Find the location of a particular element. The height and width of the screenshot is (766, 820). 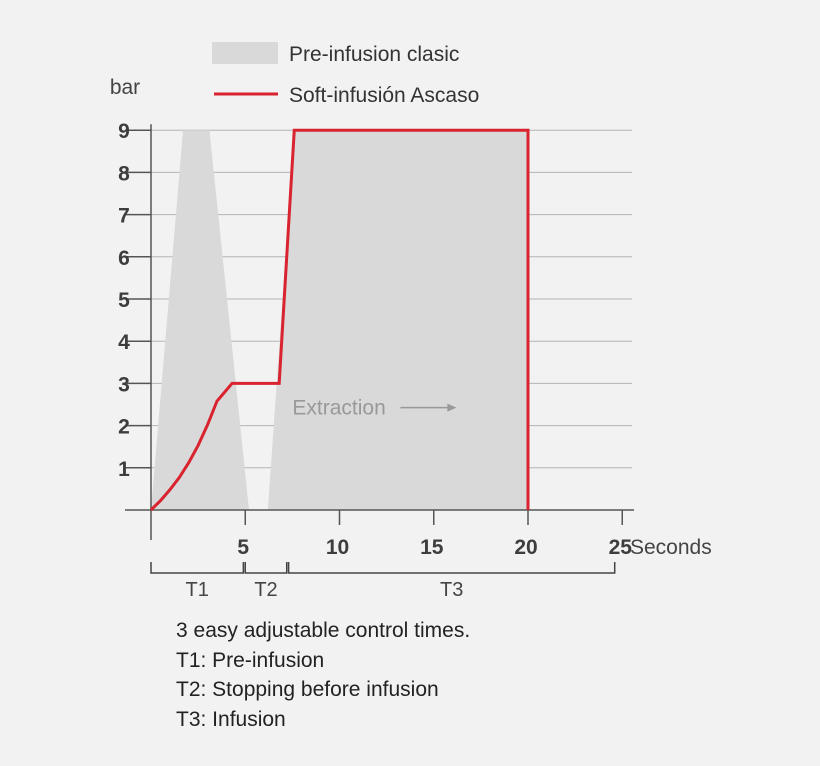

y-tick-label-6: 6 is located at coordinates (124, 258).